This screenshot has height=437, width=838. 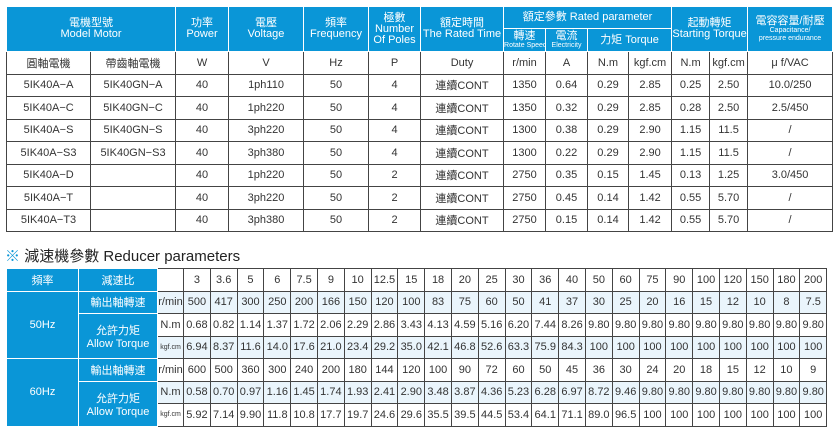 I want to click on ratio-cell: 50, so click(x=598, y=280).